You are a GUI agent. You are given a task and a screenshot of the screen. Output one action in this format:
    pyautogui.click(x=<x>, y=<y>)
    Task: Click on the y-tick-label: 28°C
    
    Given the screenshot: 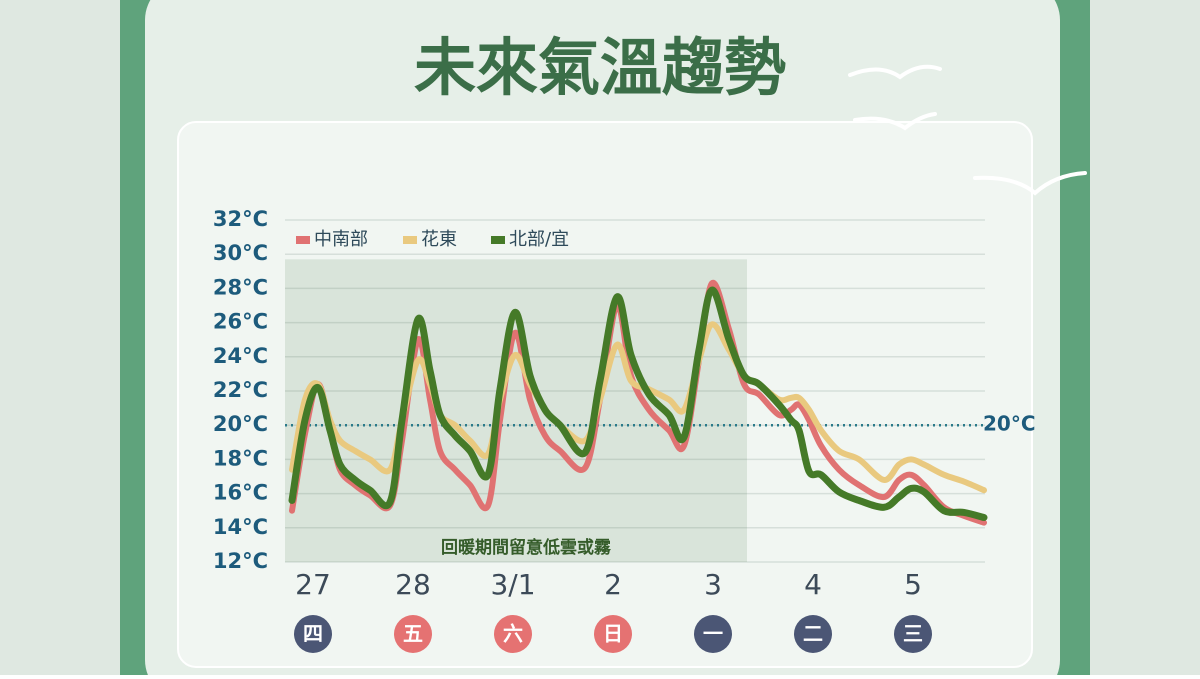 What is the action you would take?
    pyautogui.click(x=240, y=287)
    